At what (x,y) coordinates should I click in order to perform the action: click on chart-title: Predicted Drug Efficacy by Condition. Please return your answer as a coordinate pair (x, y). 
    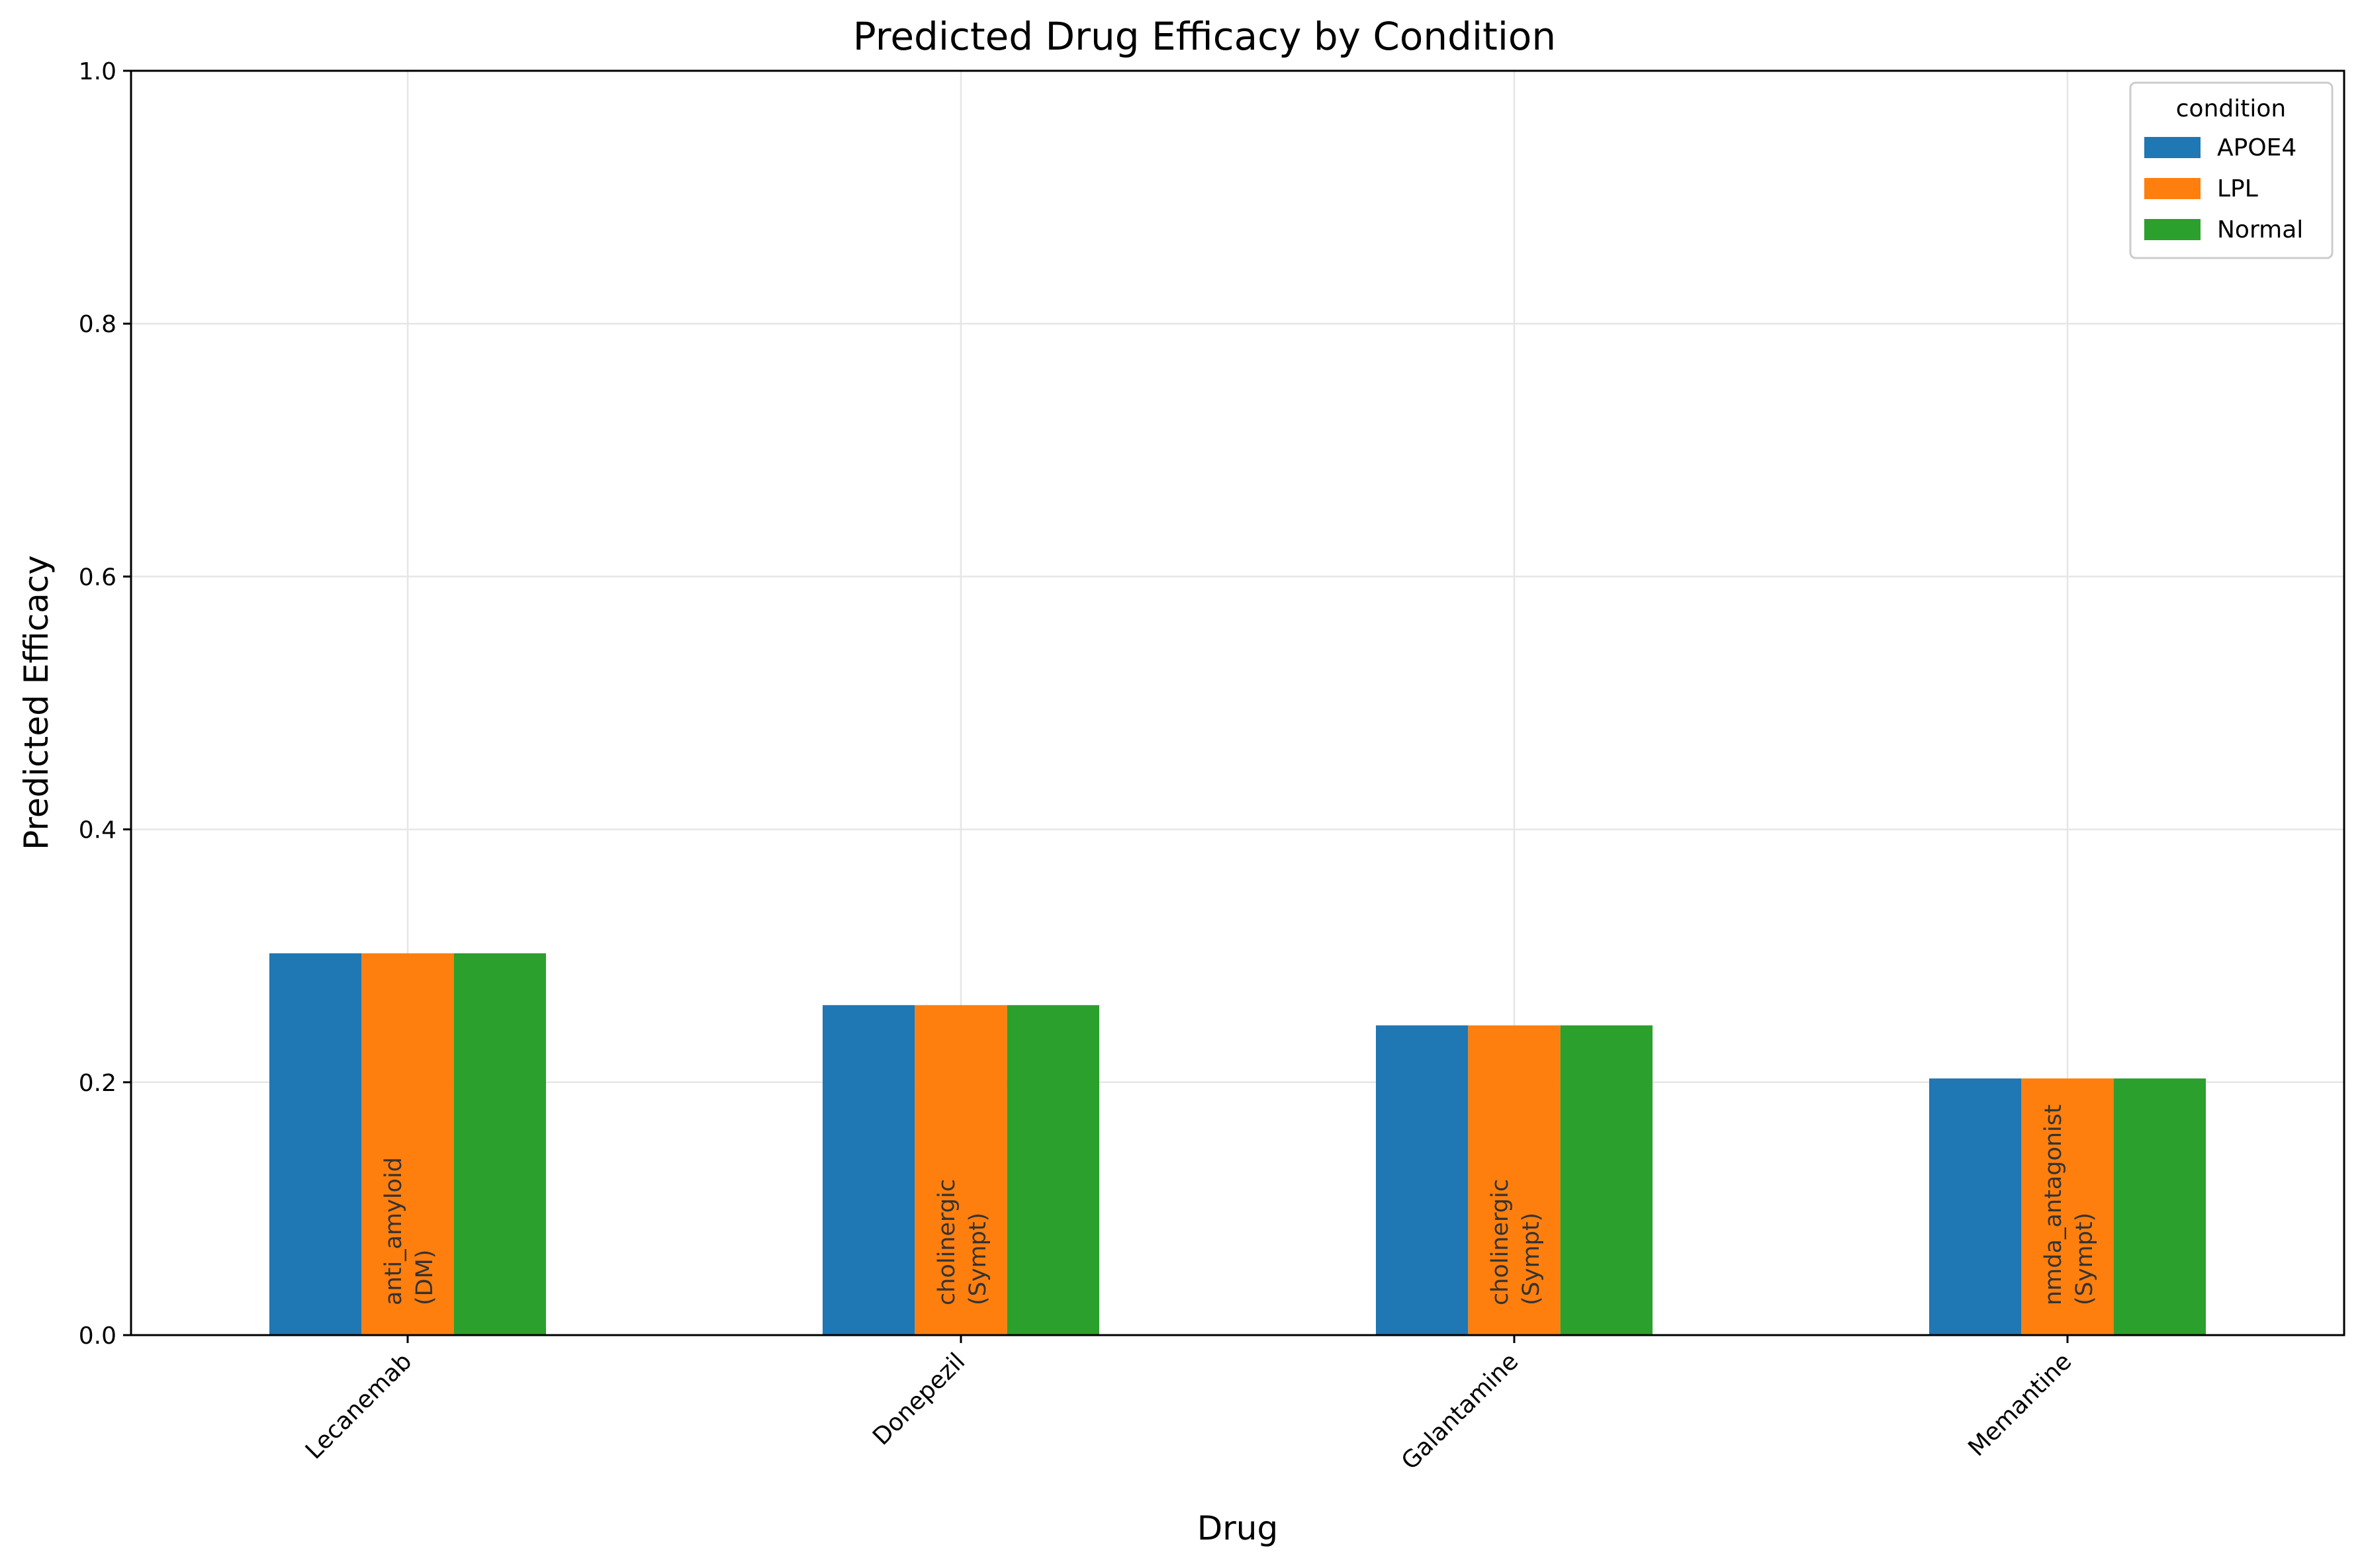
    Looking at the image, I should click on (1204, 37).